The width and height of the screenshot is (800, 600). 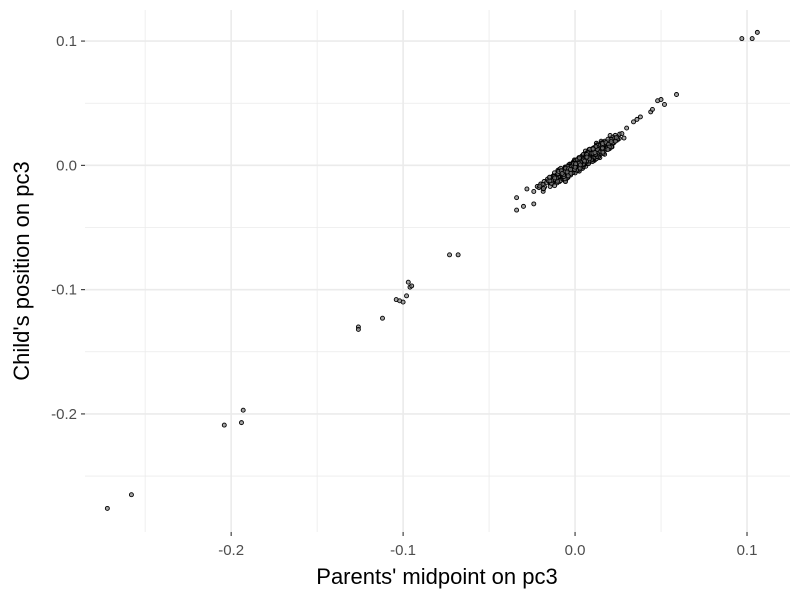 I want to click on y-tick-label: -0.1, so click(x=64, y=290).